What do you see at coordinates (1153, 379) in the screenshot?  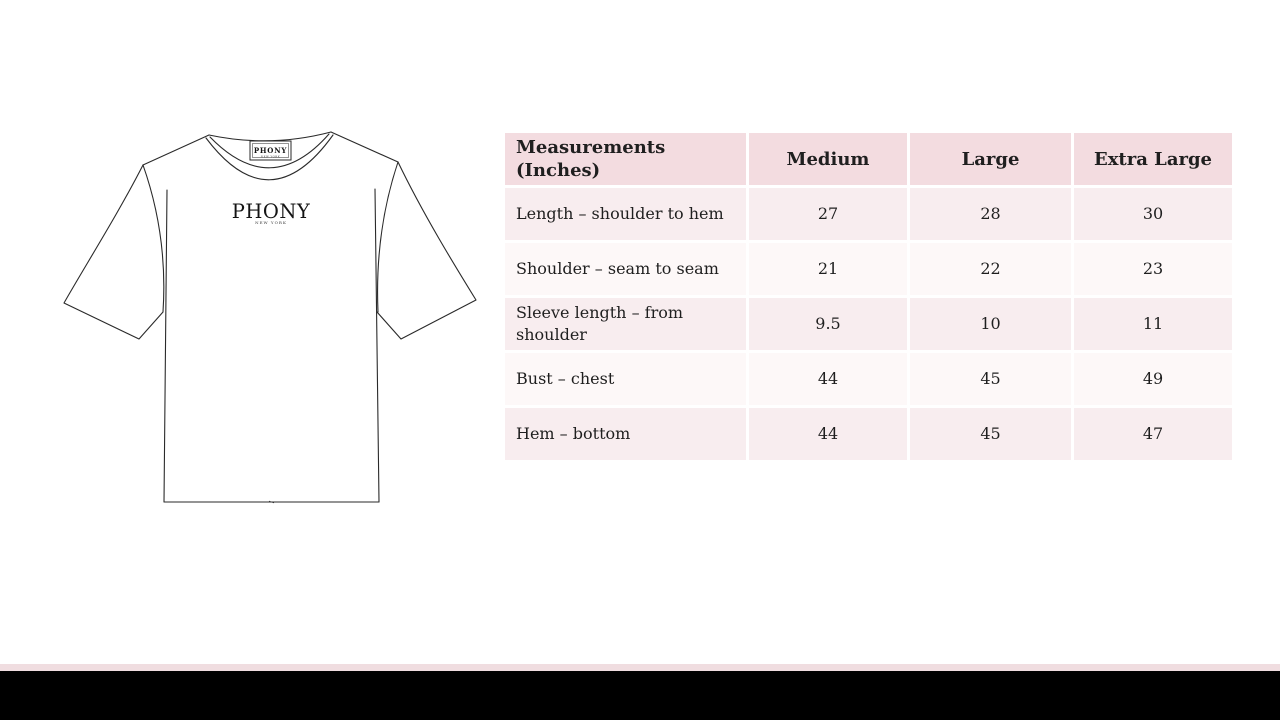 I see `cell-extra-large: 49` at bounding box center [1153, 379].